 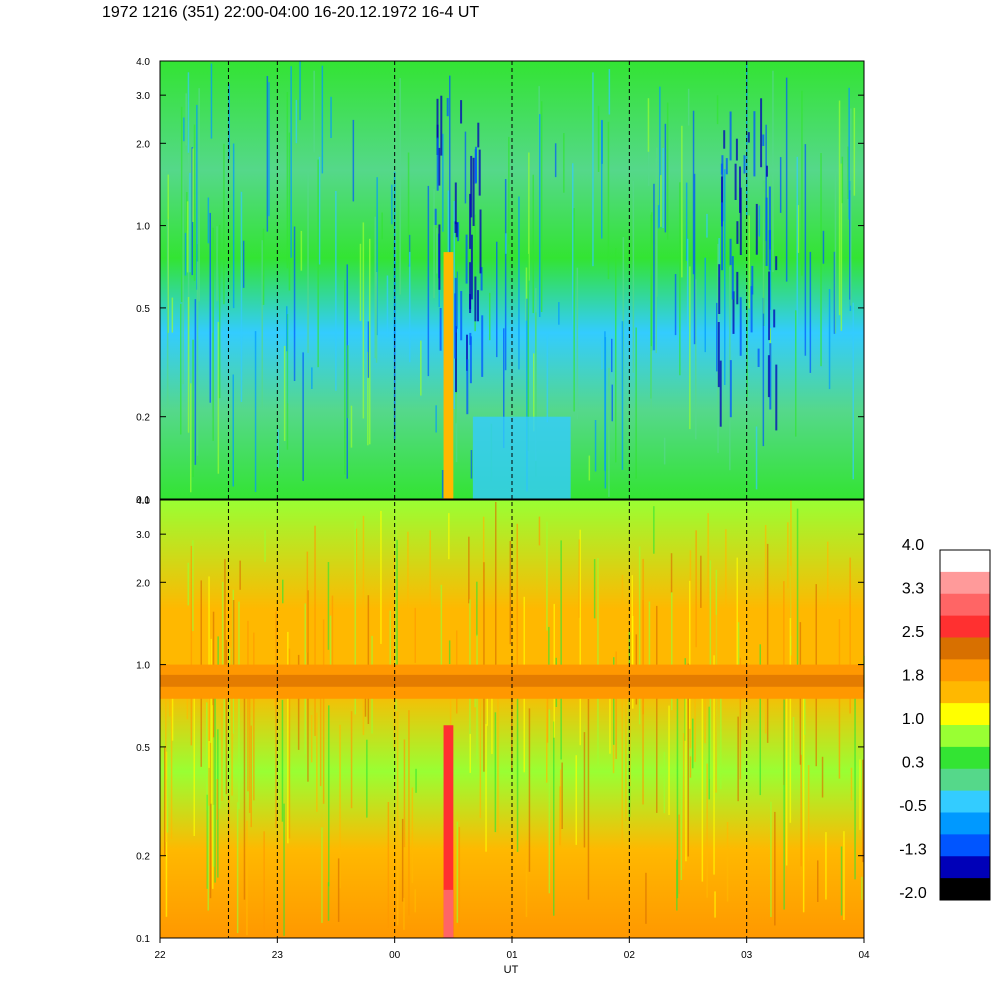 What do you see at coordinates (143, 144) in the screenshot?
I see `y-tick-label: 2.0` at bounding box center [143, 144].